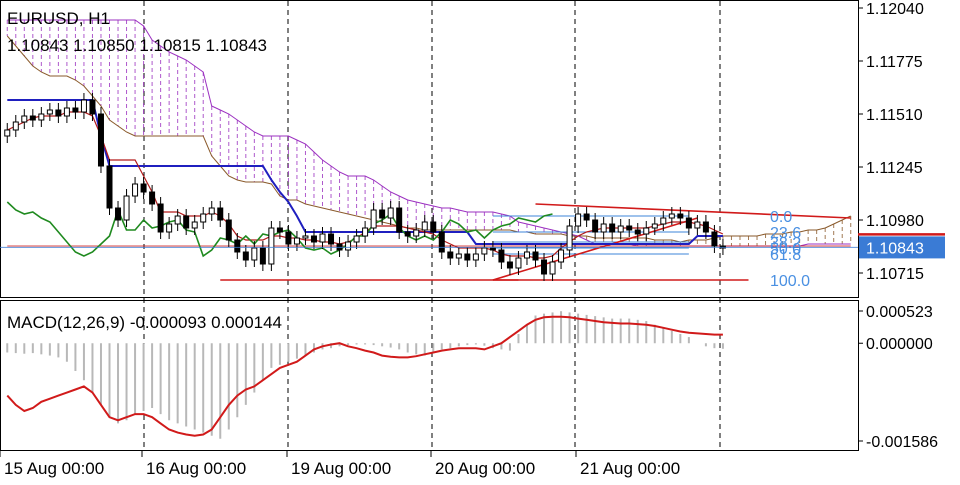  Describe the element at coordinates (429, 242) in the screenshot. I see `trendlines` at that location.